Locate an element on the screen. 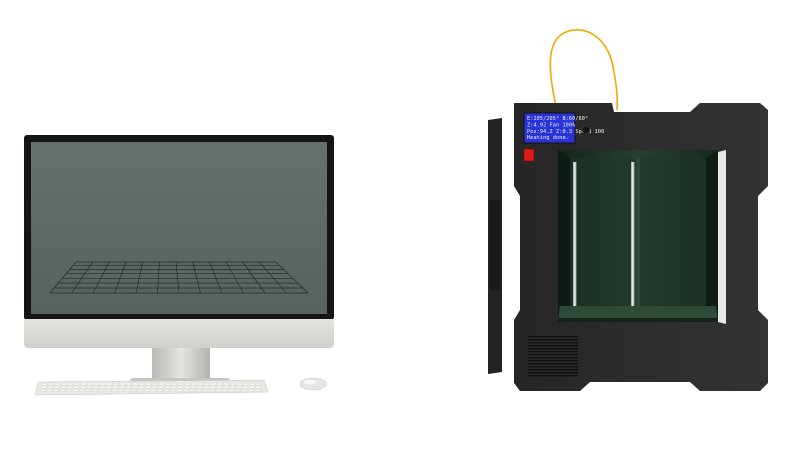 This screenshot has height=449, width=800. power-button is located at coordinates (529, 155).